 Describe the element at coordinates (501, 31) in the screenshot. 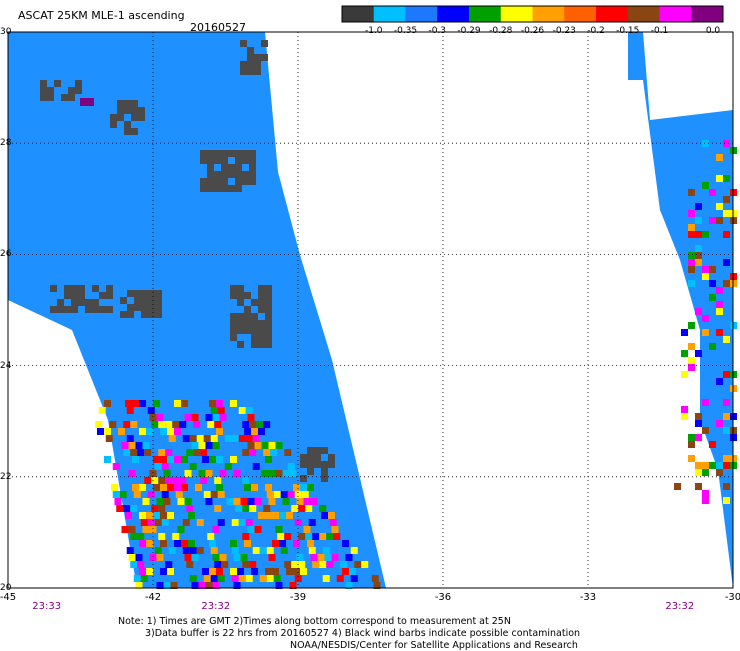

I see `colorbar-label: -0.28` at that location.